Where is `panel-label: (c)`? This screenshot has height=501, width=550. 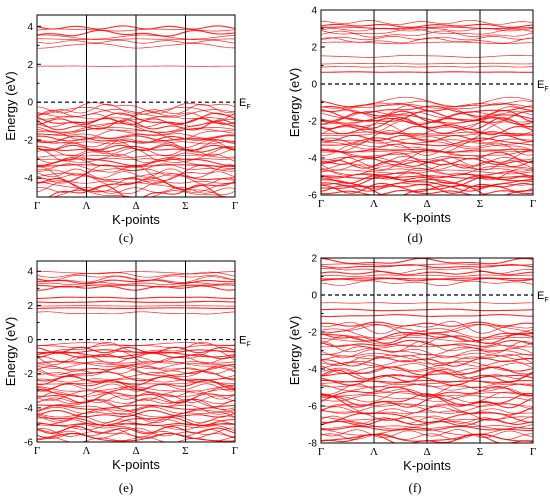 panel-label: (c) is located at coordinates (126, 237).